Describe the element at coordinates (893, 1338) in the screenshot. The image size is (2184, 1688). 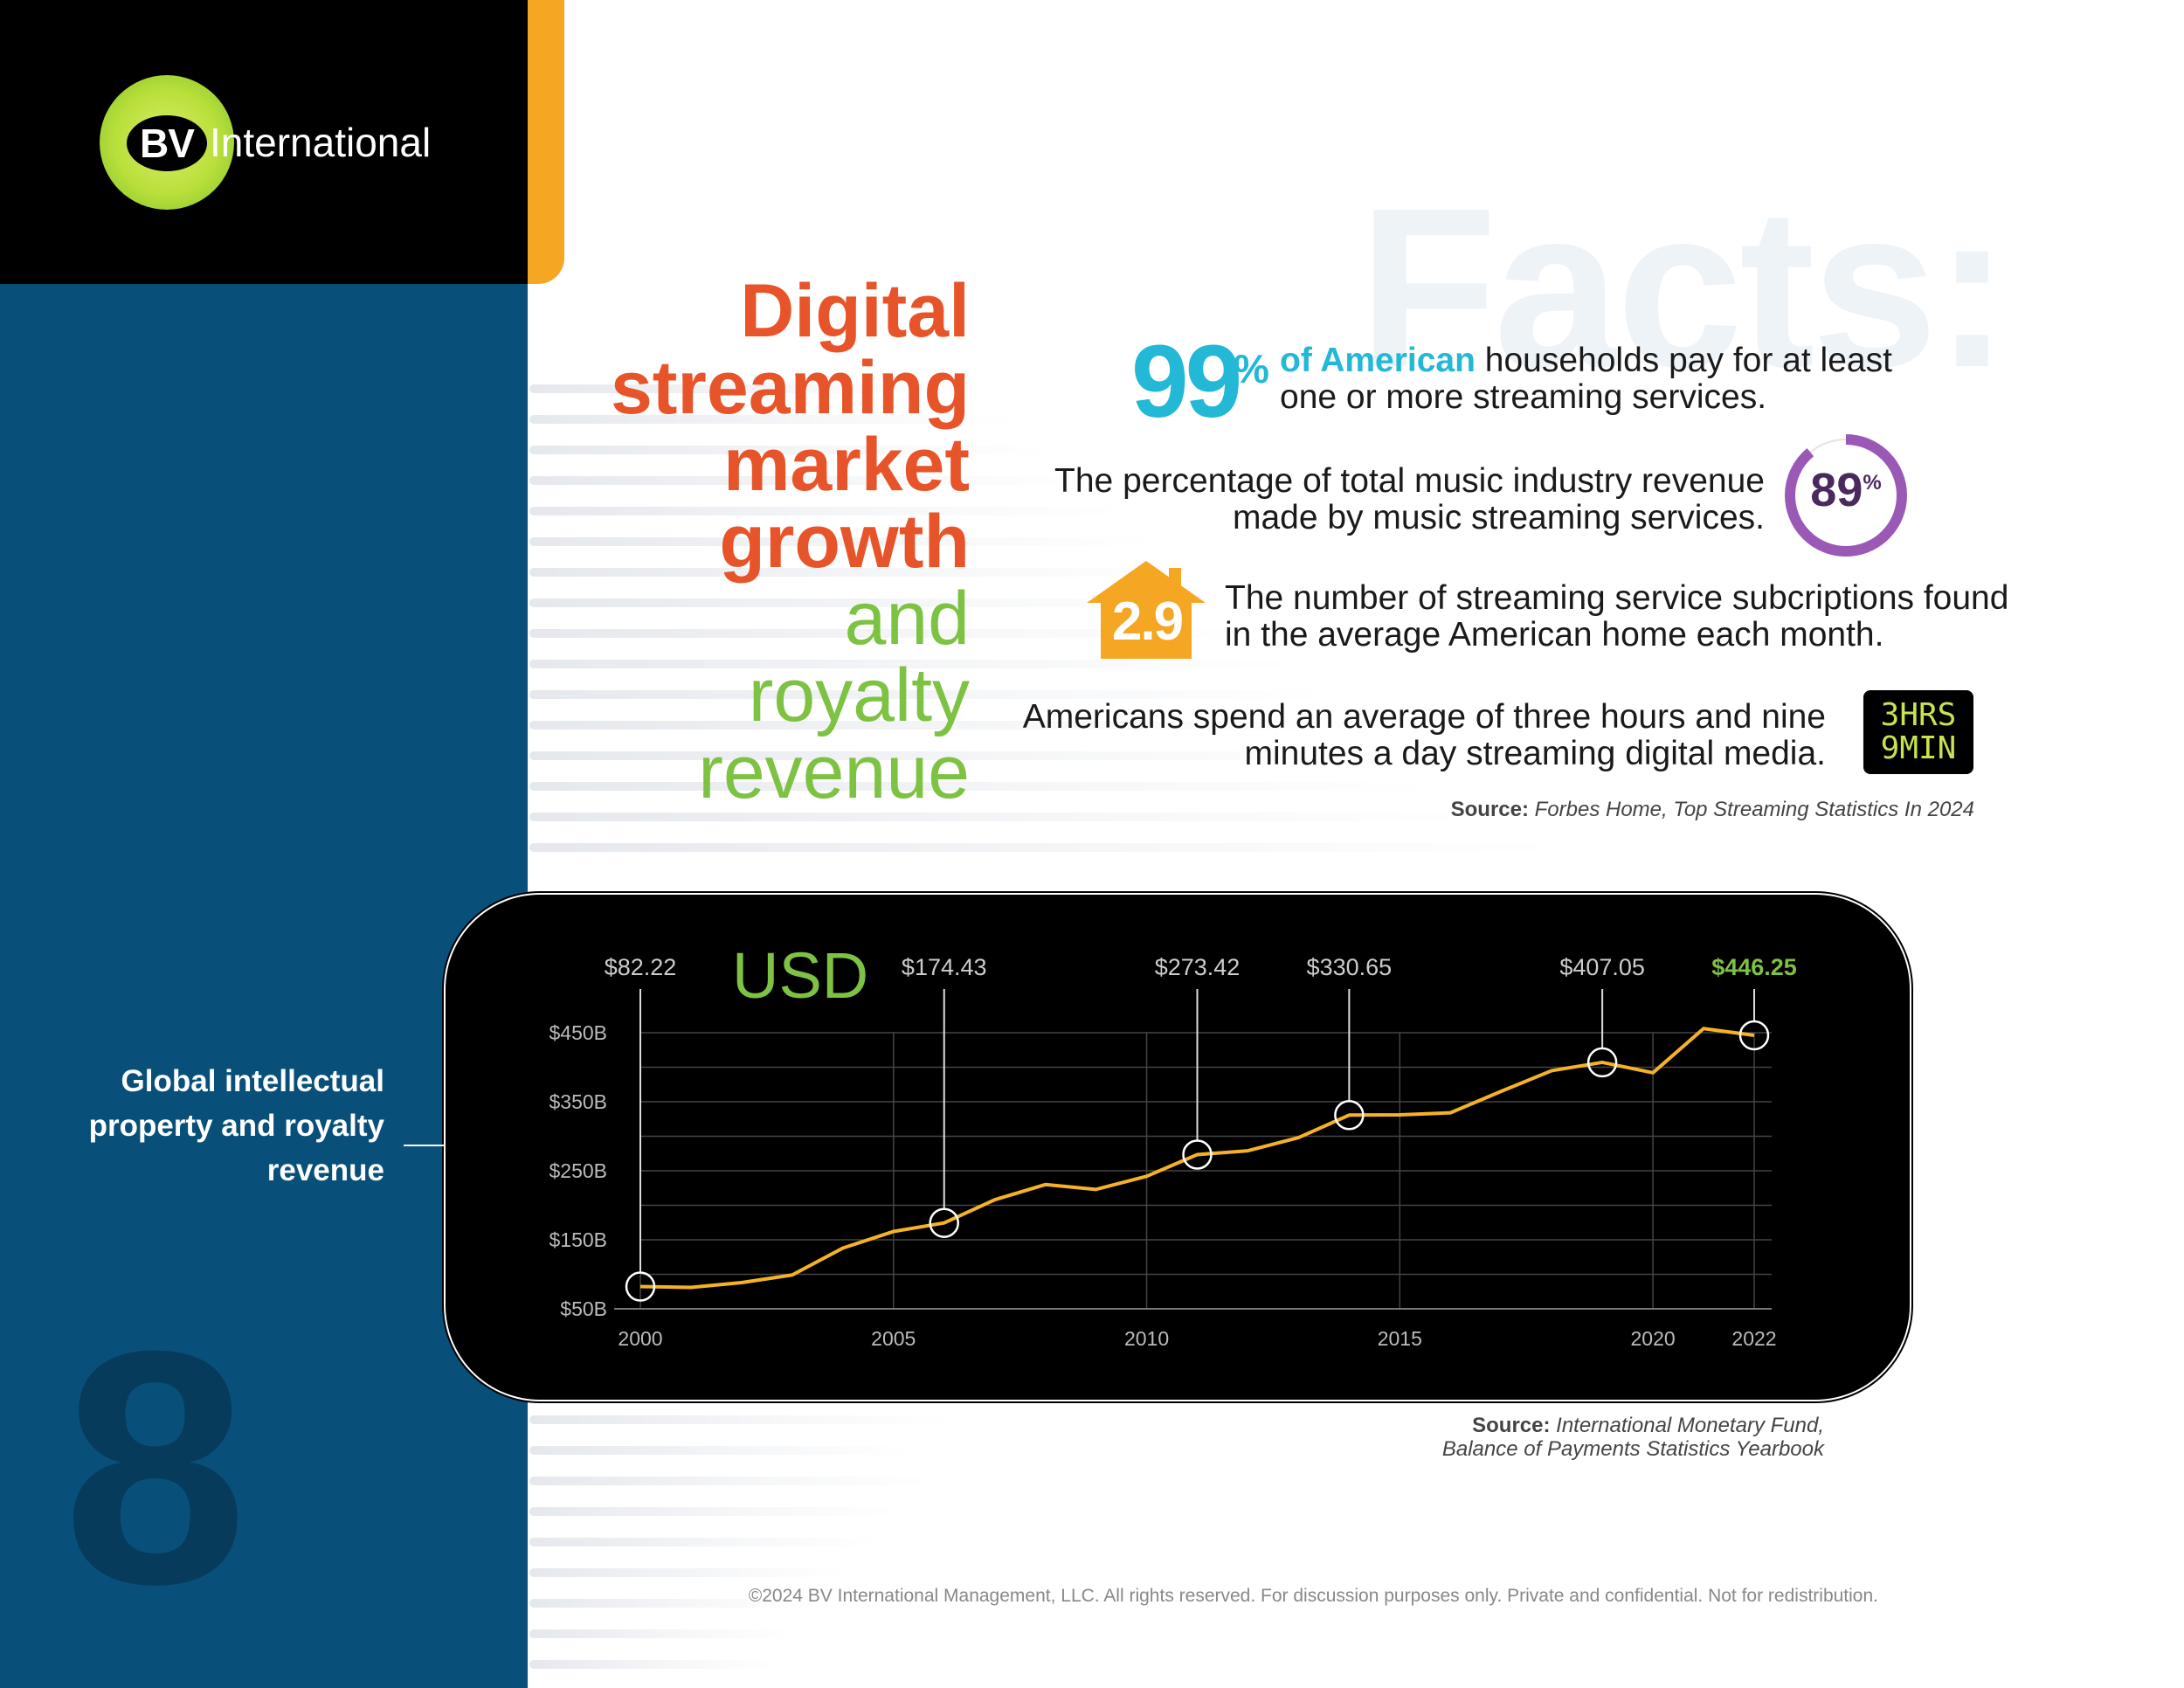
I see `x-tick-label: 2005` at that location.